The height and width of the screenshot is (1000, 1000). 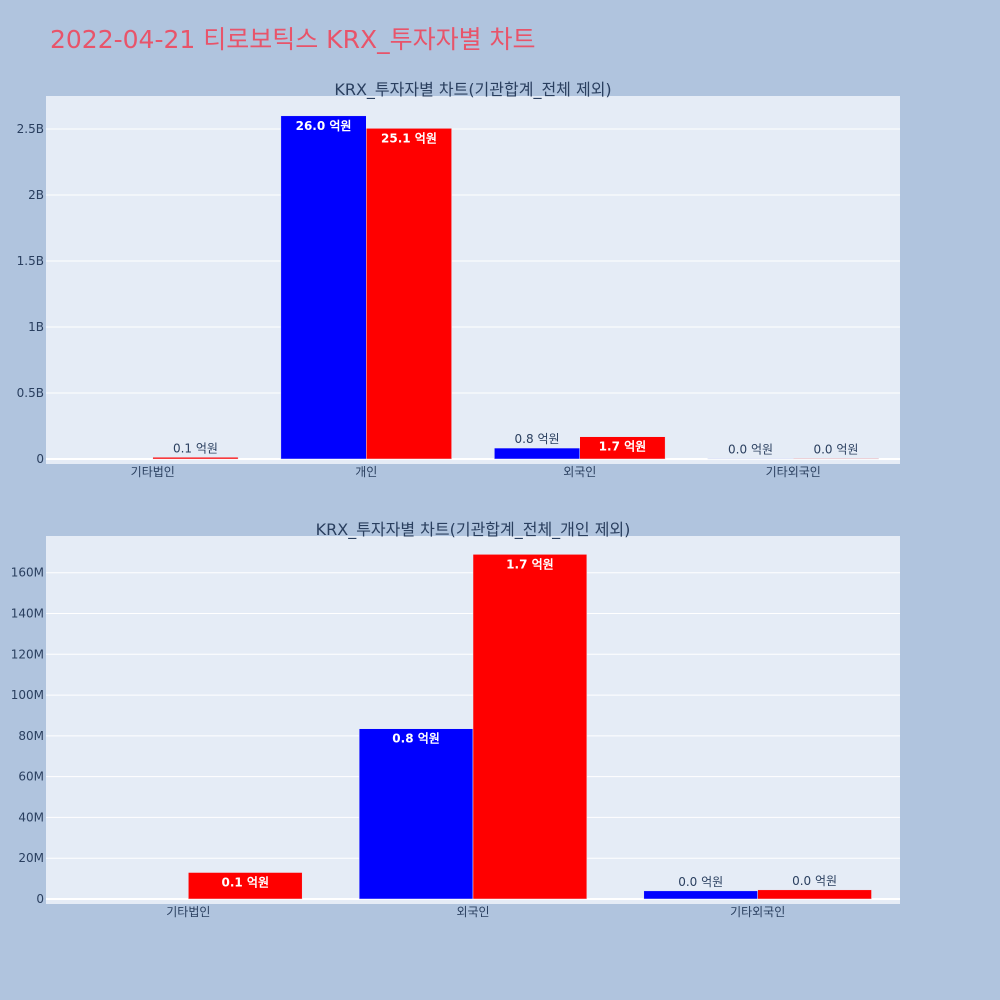 I want to click on y-tick-label: 40M, so click(x=31, y=817).